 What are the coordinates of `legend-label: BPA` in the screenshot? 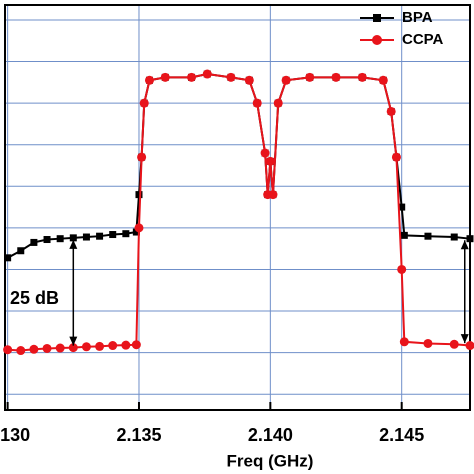 It's located at (417, 17).